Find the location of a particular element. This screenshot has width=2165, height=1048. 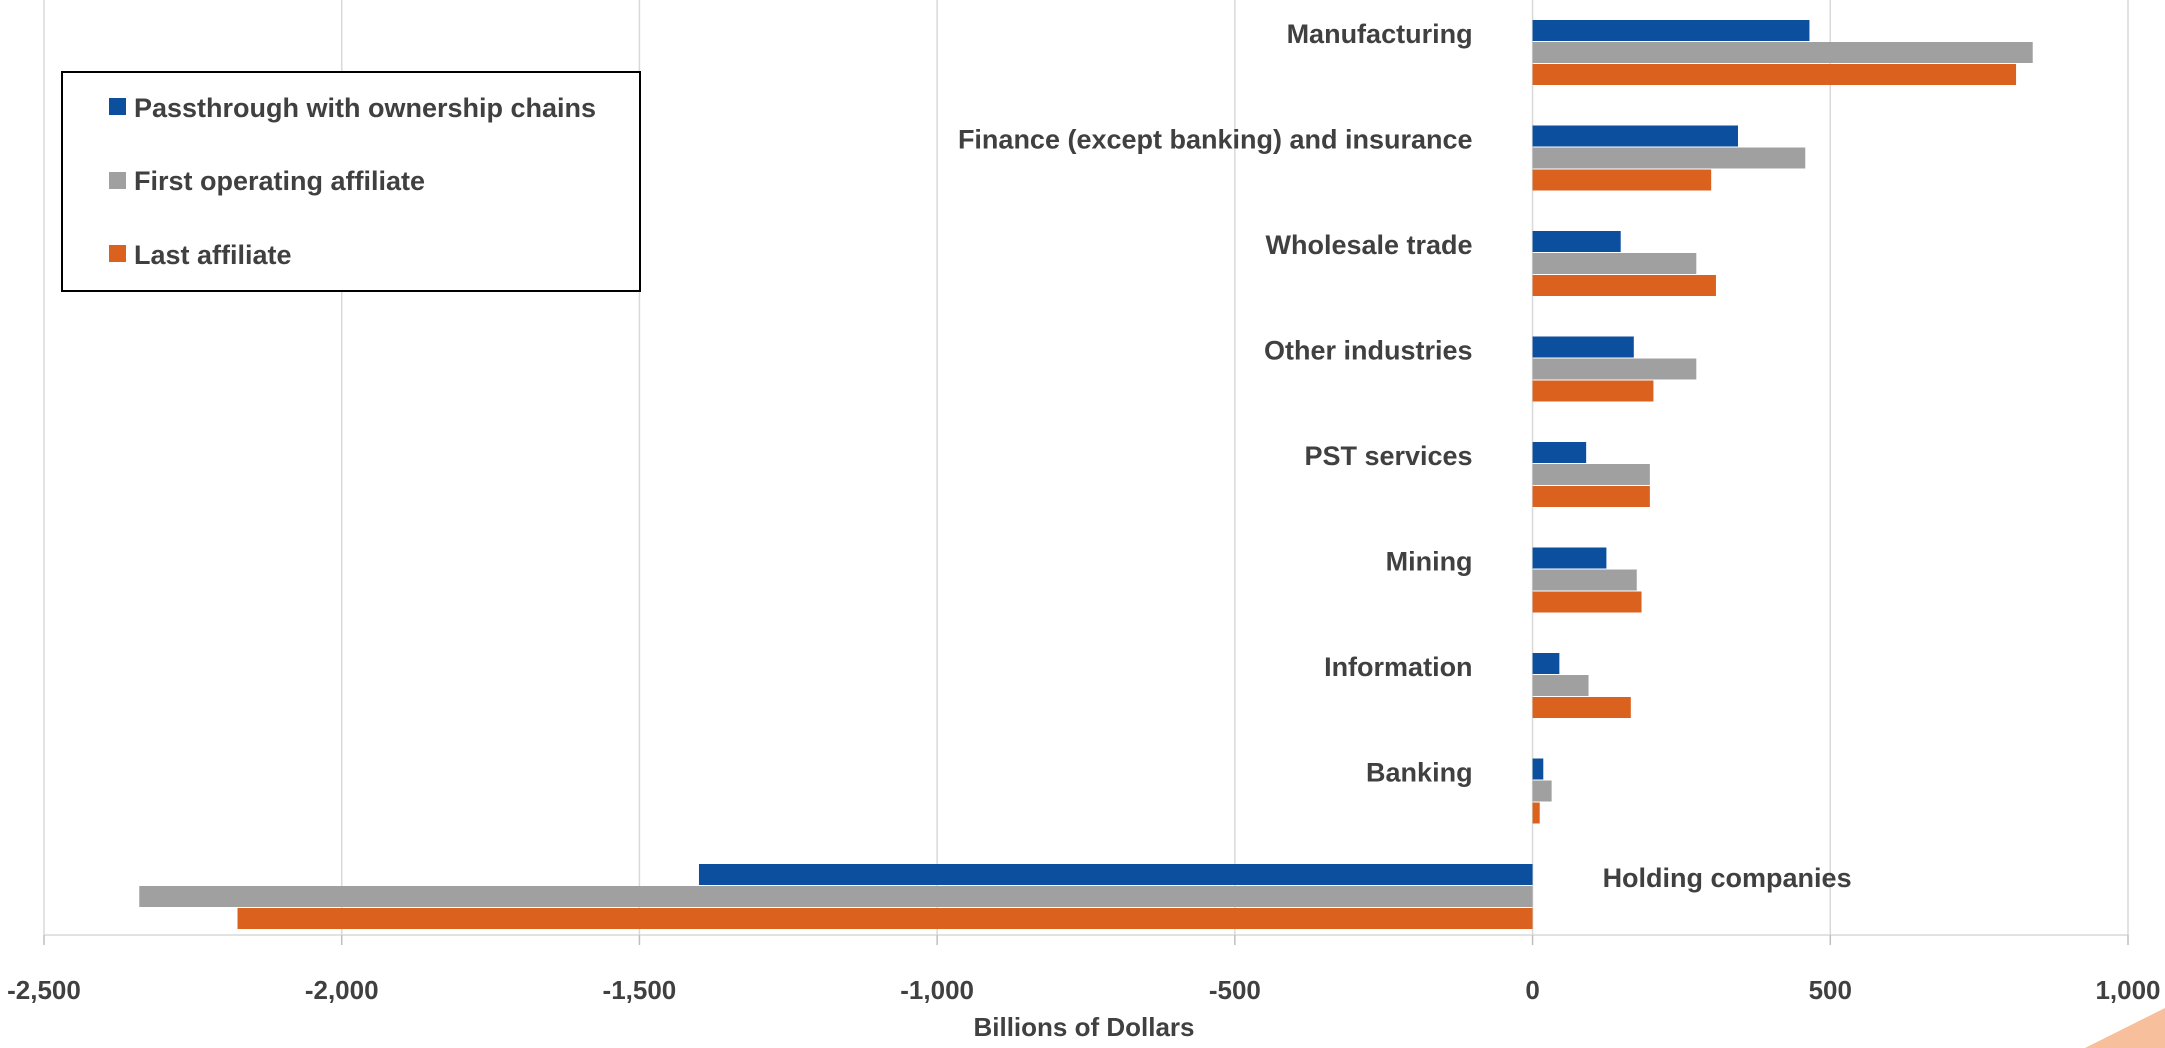

category-label: Manufacturing is located at coordinates (1380, 34).